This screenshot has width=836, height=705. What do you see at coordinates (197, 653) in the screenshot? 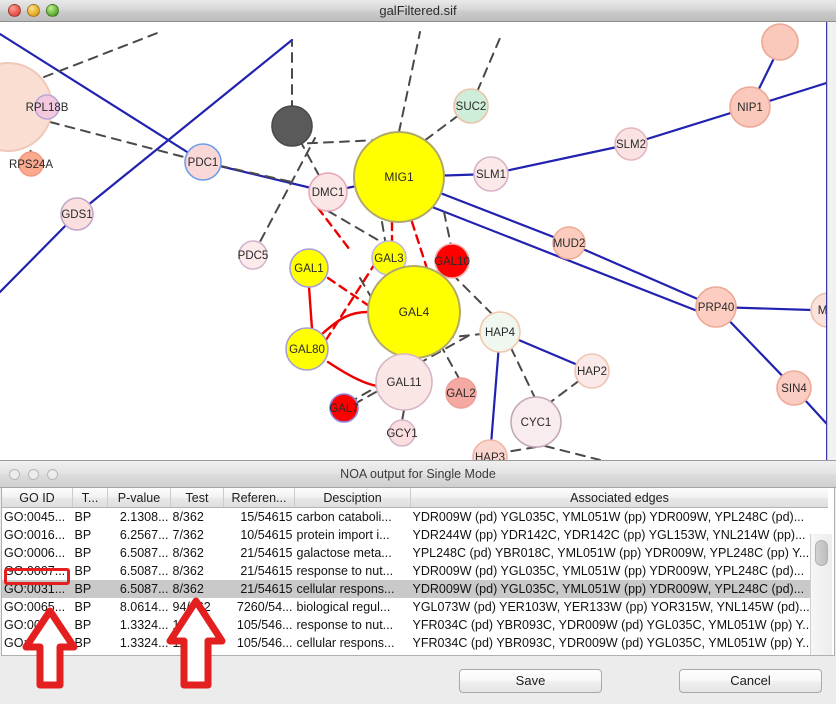
I see `cell-test: 80/362` at bounding box center [197, 653].